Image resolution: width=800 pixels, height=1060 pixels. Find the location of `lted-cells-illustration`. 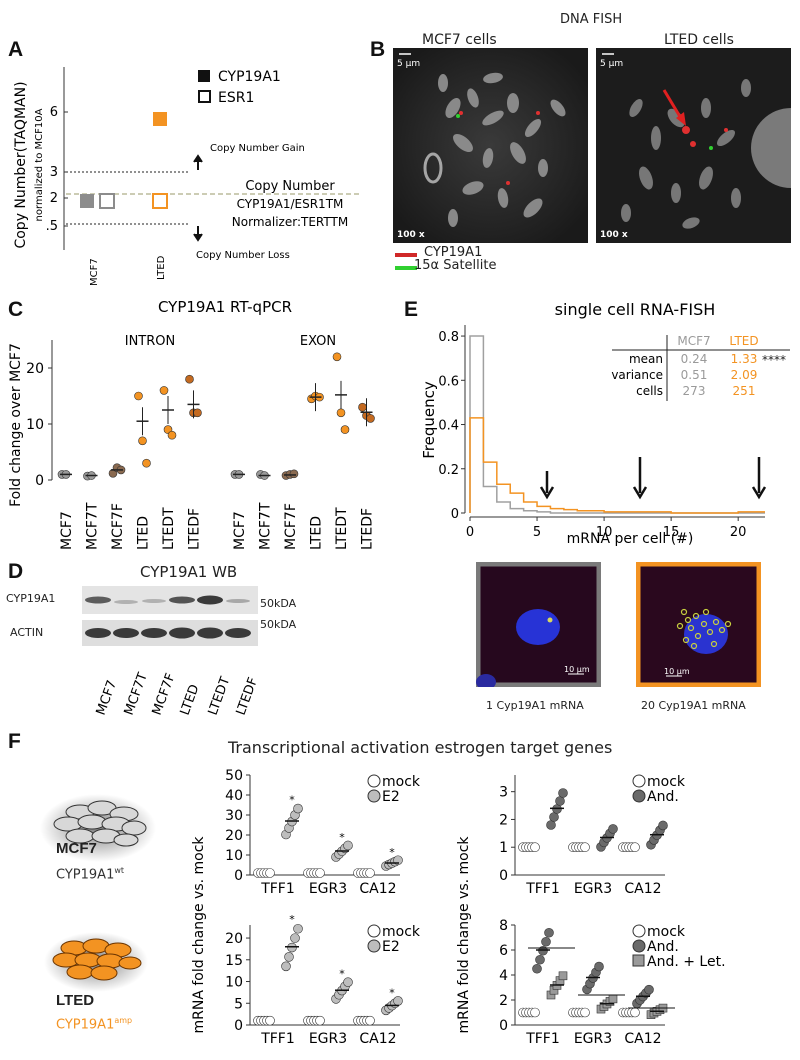

lted-cells-illustration is located at coordinates (96, 962).